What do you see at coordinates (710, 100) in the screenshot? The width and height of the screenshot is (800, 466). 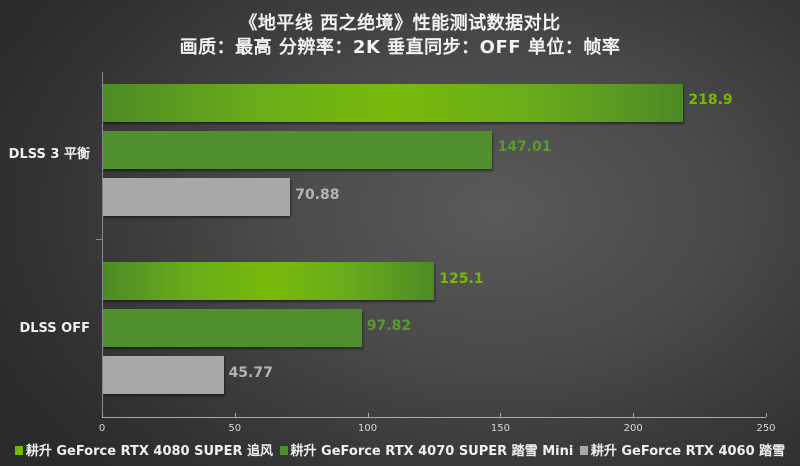 I see `value-label: 218.9` at bounding box center [710, 100].